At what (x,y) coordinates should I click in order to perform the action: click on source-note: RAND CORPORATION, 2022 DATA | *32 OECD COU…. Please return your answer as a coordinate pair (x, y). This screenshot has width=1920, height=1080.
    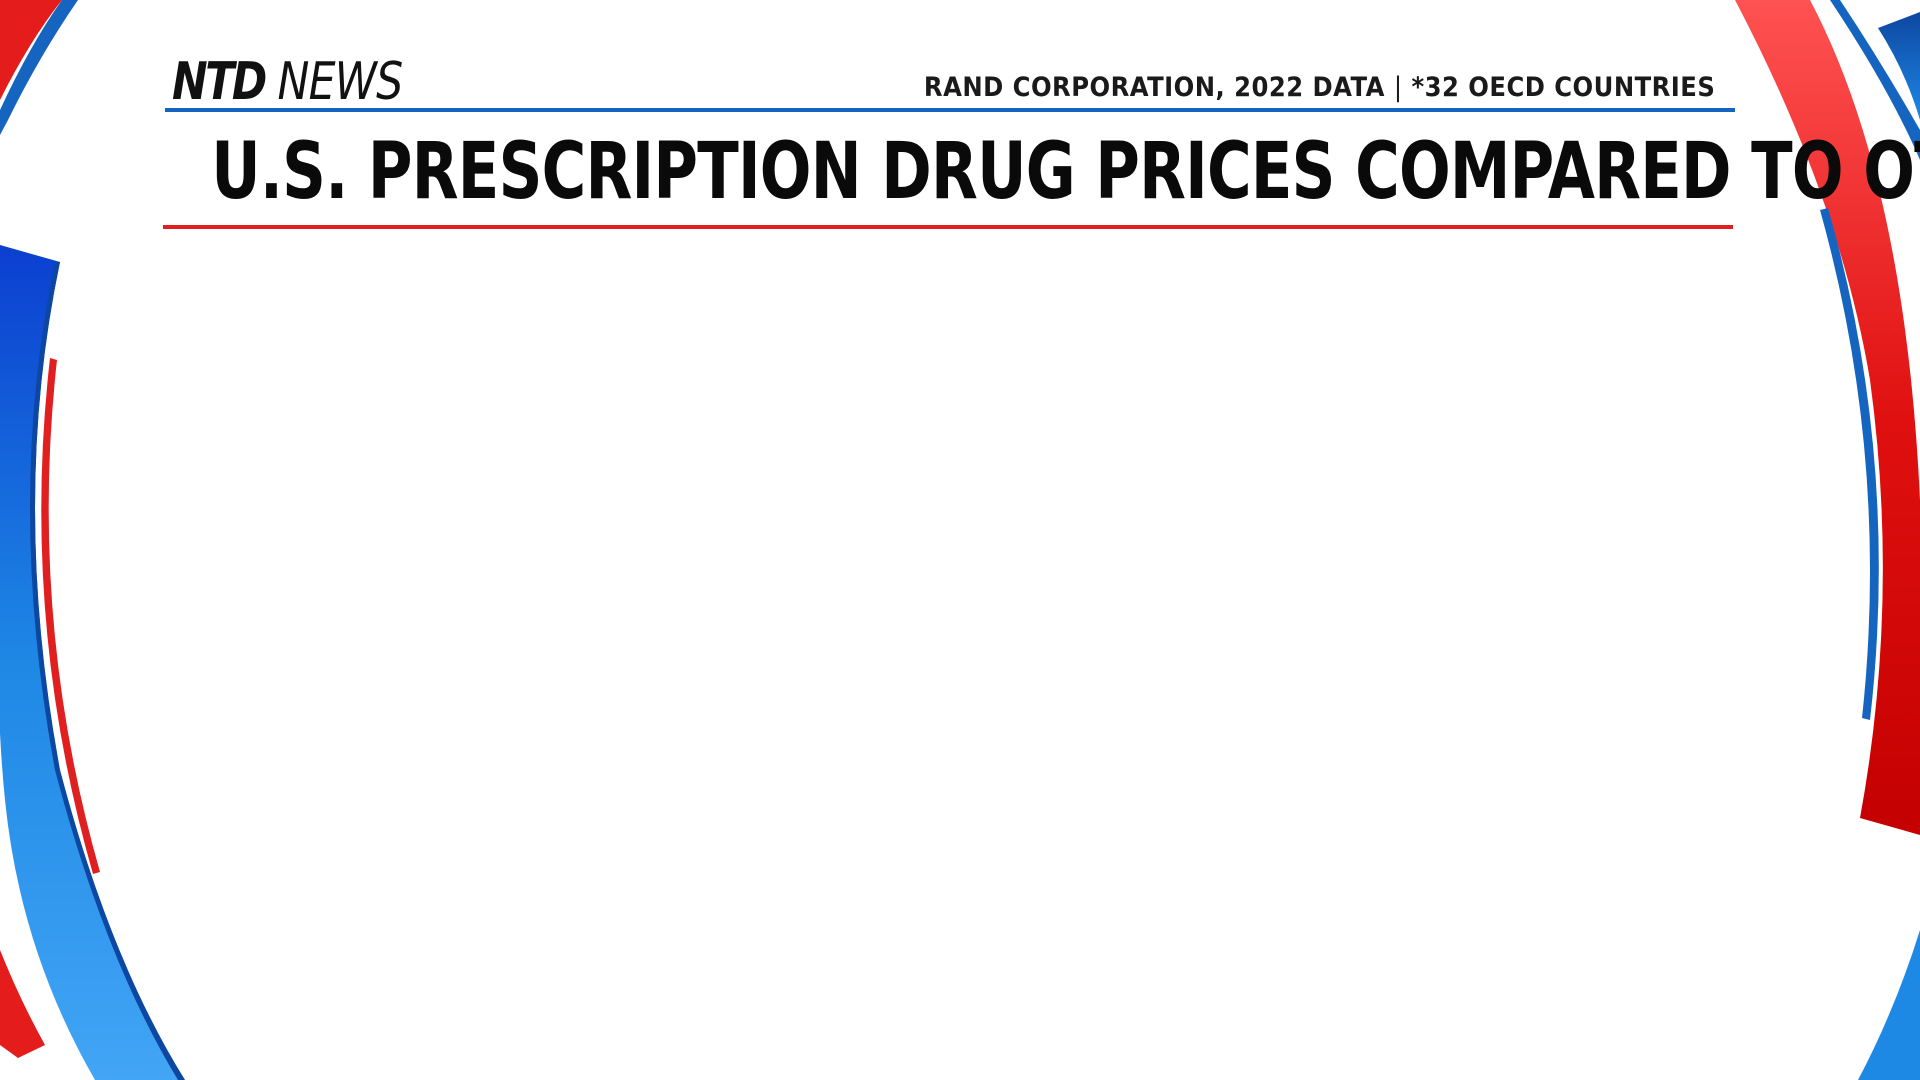
    Looking at the image, I should click on (1319, 88).